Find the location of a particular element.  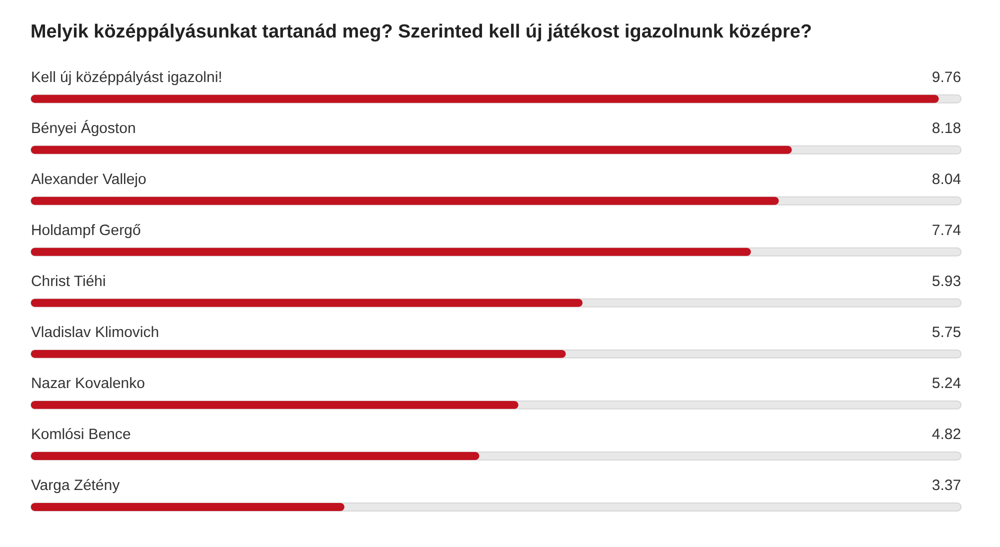

data-label: 5.93 is located at coordinates (947, 281).